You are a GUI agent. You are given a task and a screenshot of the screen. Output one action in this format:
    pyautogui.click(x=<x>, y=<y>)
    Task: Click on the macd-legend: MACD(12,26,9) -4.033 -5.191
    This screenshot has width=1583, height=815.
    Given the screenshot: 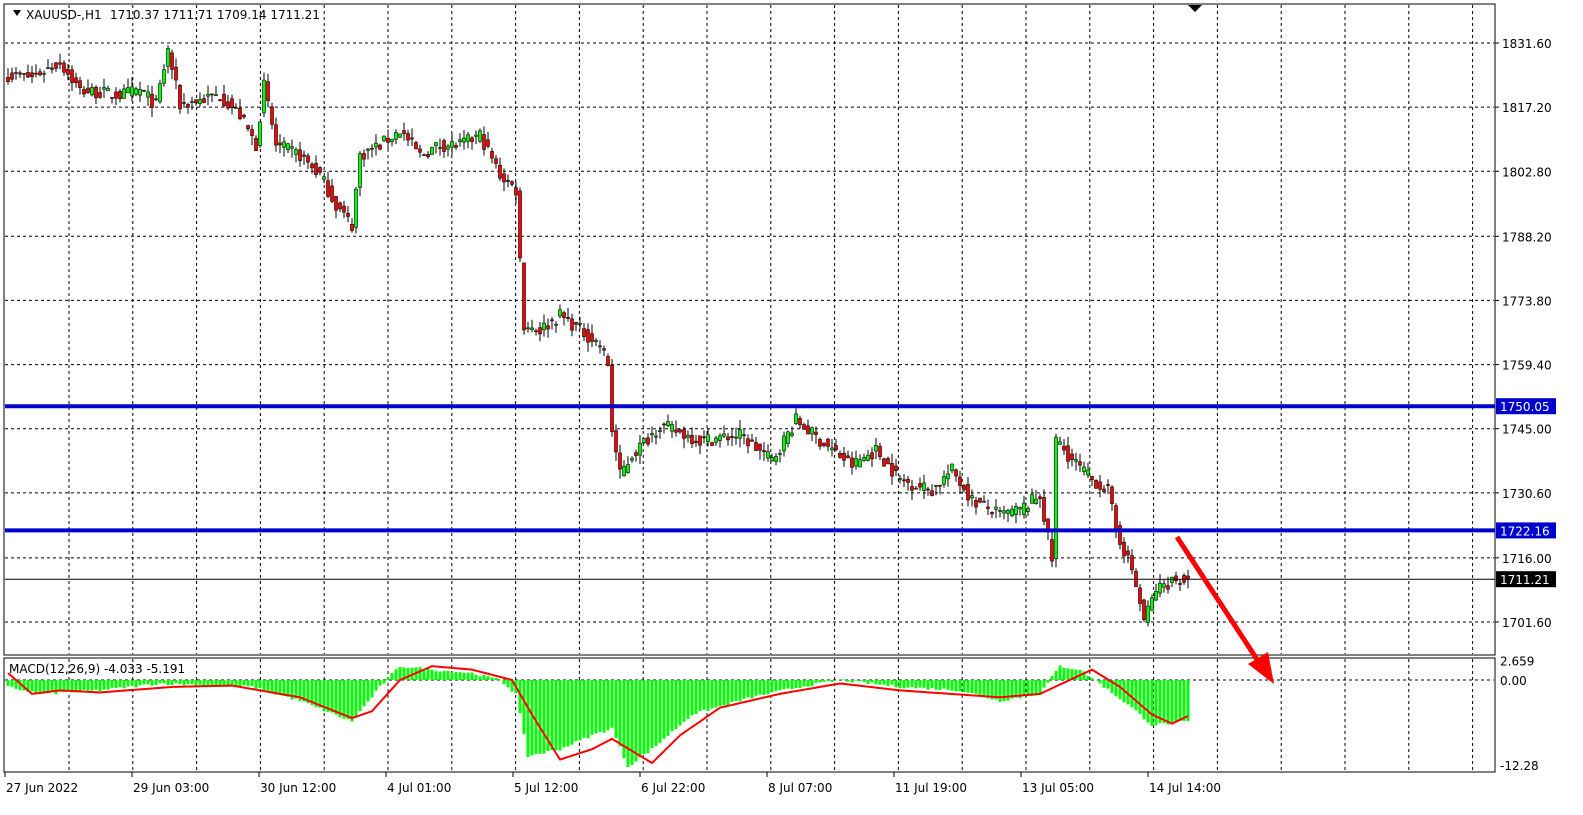 What is the action you would take?
    pyautogui.click(x=97, y=669)
    